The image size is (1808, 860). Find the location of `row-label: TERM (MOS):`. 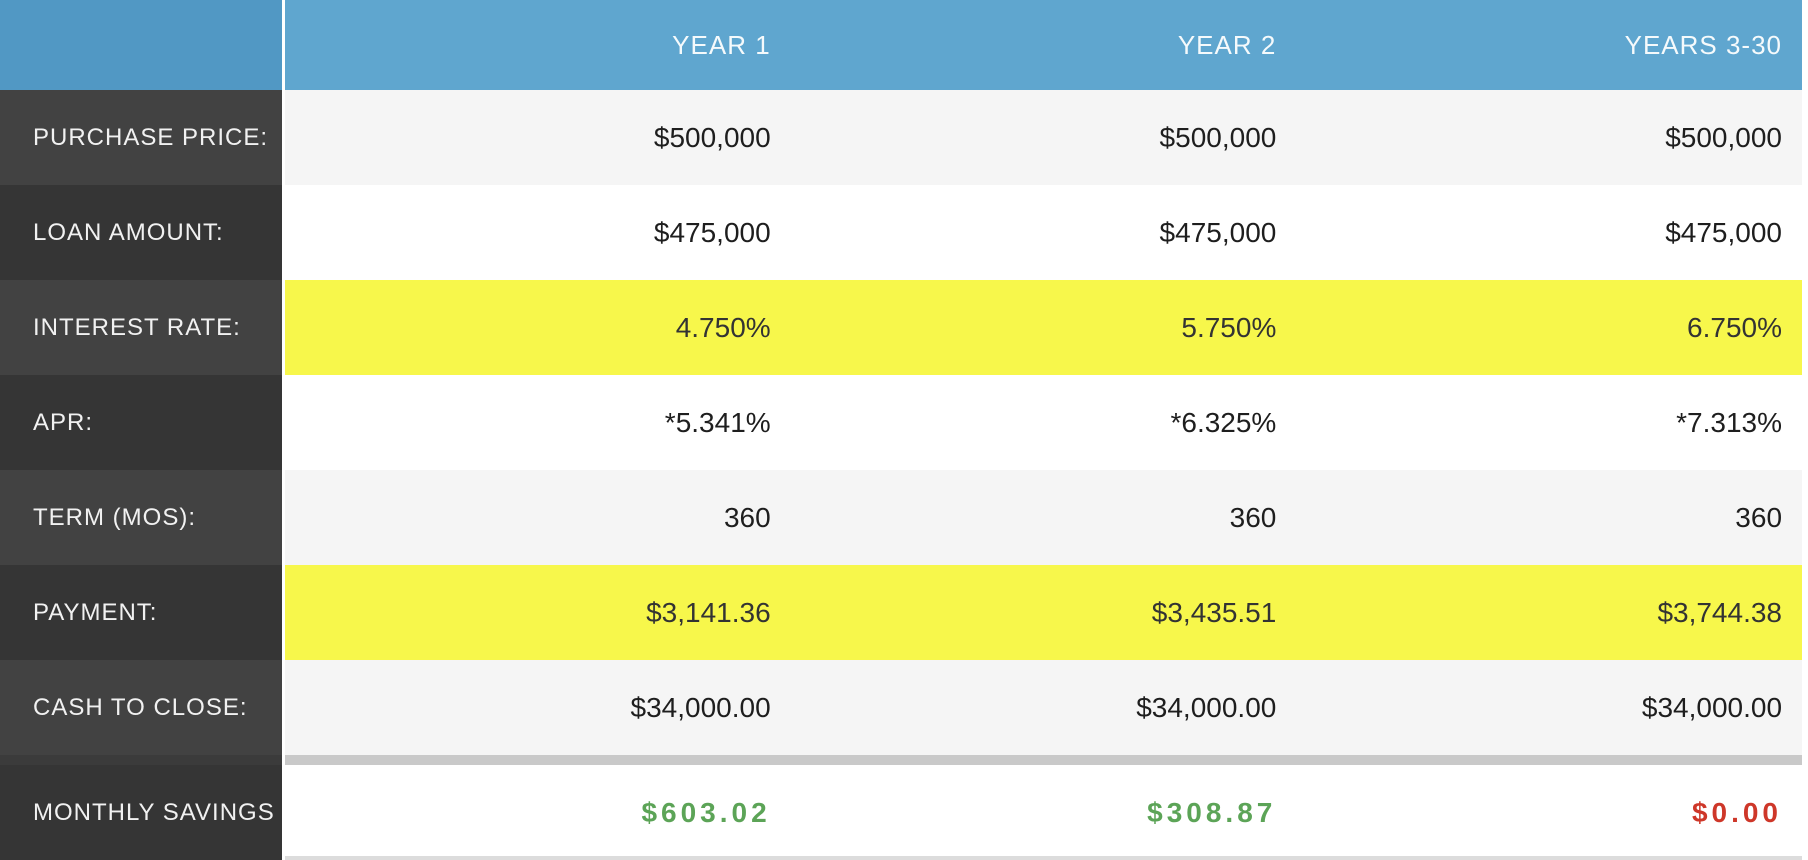

row-label: TERM (MOS): is located at coordinates (141, 517).